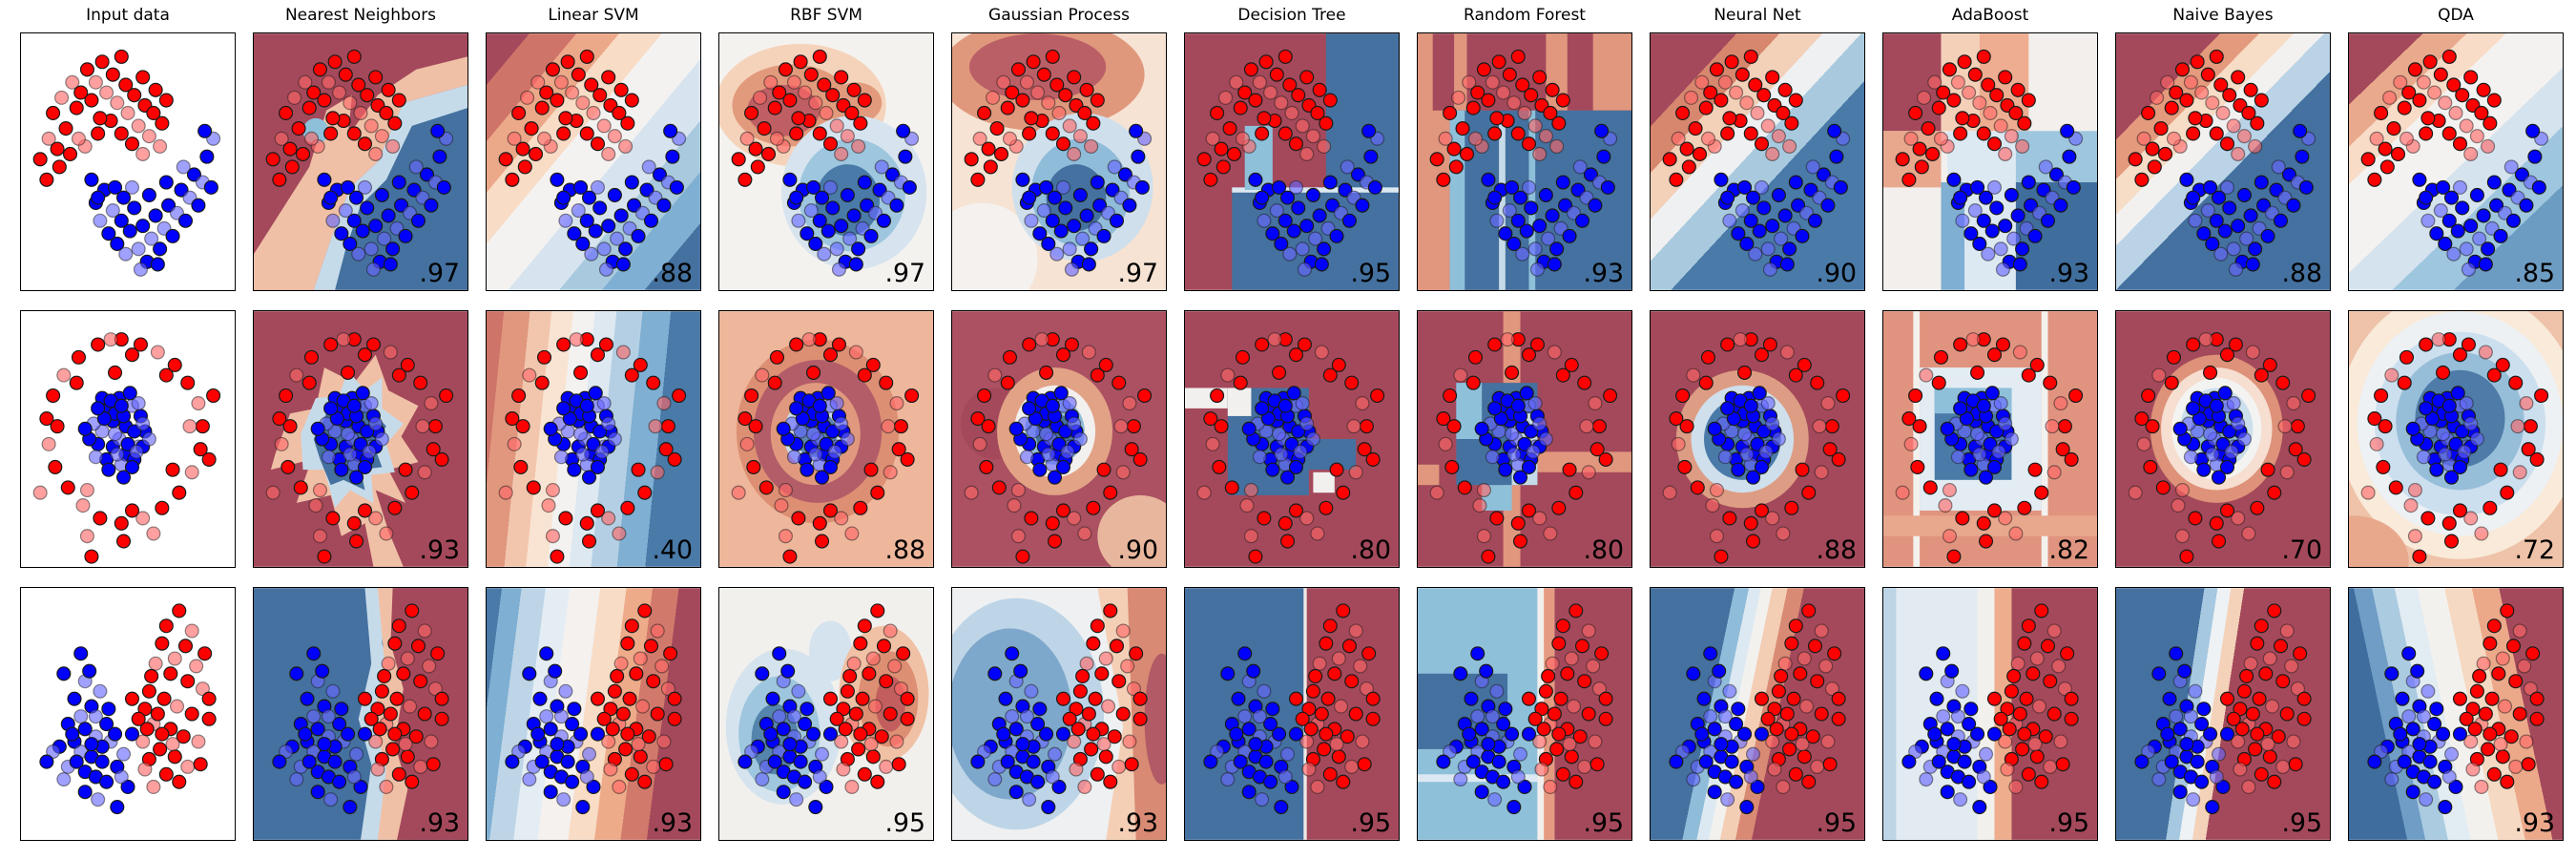  What do you see at coordinates (2223, 15) in the screenshot?
I see `column-title-naive-bayes: Naive Bayes` at bounding box center [2223, 15].